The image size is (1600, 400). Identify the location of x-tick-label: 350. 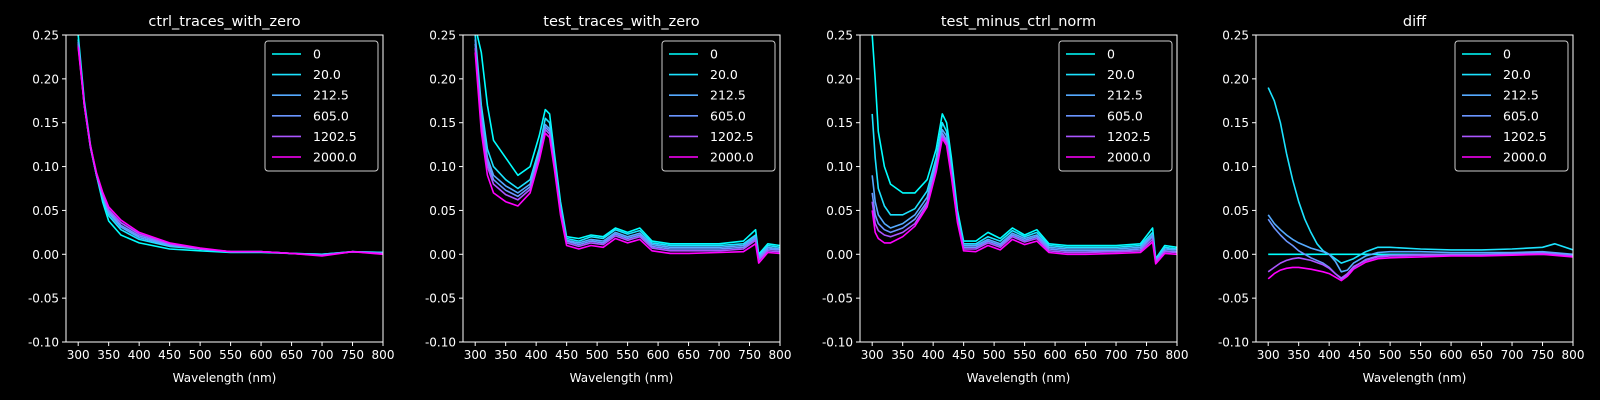
(505, 355).